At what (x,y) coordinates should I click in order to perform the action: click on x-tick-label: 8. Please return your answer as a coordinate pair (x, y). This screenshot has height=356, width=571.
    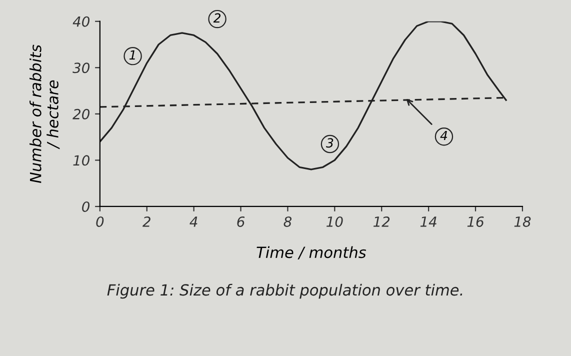
    Looking at the image, I should click on (288, 221).